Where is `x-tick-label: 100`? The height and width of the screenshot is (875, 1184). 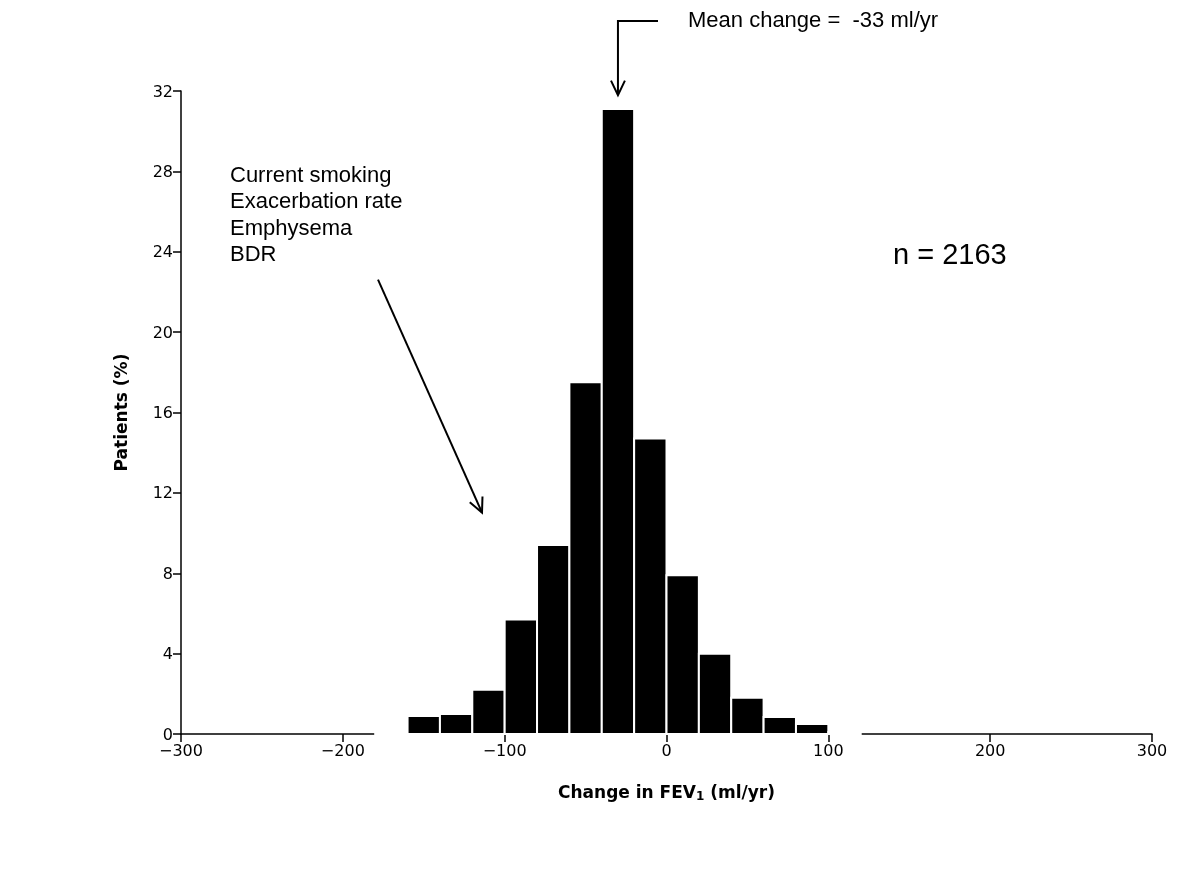 x-tick-label: 100 is located at coordinates (828, 750).